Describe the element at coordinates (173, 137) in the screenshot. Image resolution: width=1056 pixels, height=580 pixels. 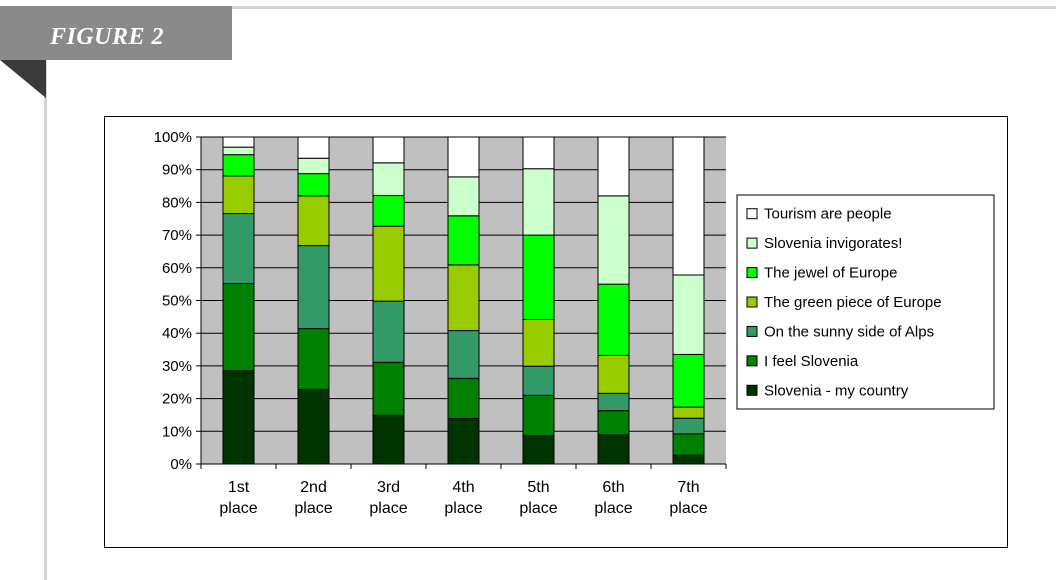
I see `y-tick-label: 100%` at that location.